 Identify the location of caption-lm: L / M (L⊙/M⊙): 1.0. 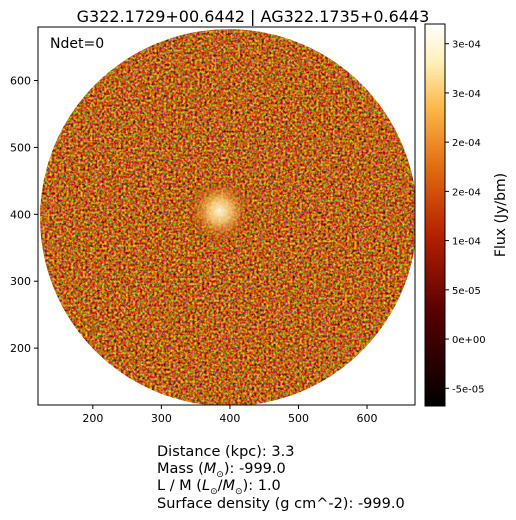
(219, 487).